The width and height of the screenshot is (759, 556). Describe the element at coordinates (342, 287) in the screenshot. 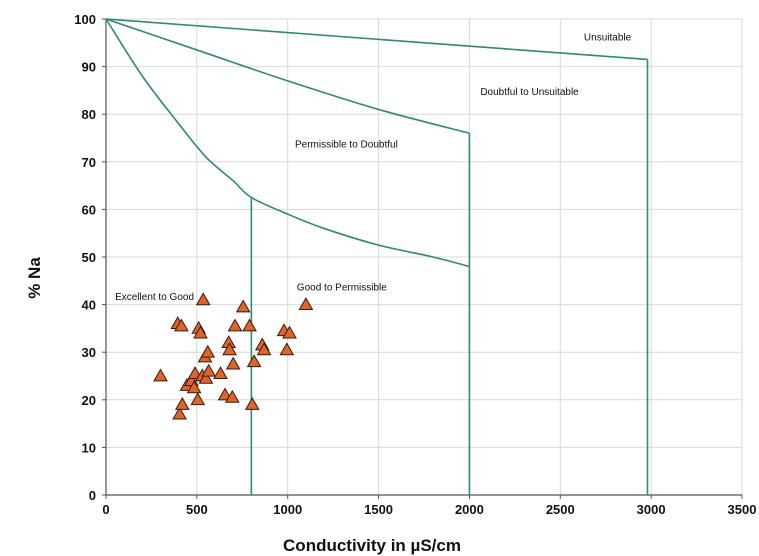

I see `region-label: Good to Permissible` at that location.